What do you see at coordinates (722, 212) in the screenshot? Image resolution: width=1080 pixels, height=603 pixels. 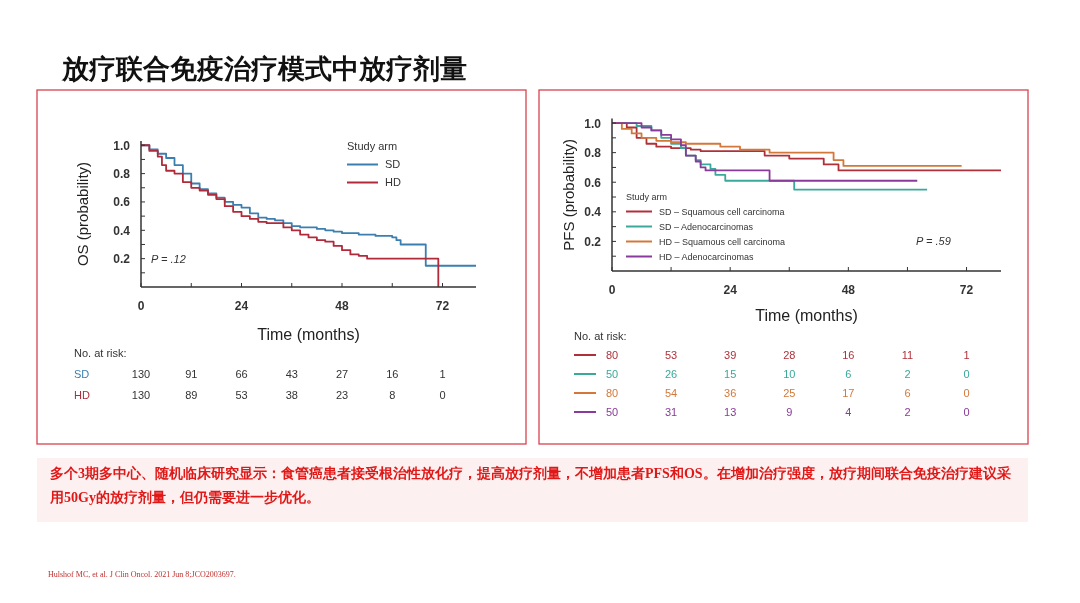 I see `legend-label: SD – Squamous cell carcinoma` at bounding box center [722, 212].